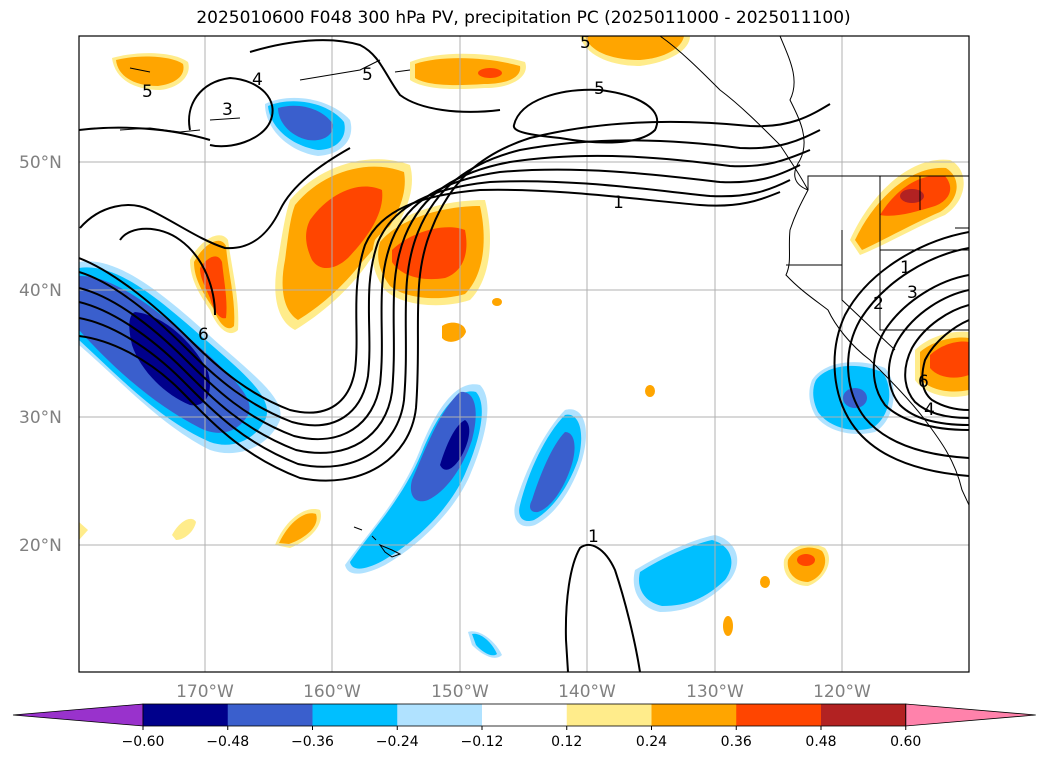  What do you see at coordinates (40, 418) in the screenshot?
I see `lat-tick-label: 30°N` at bounding box center [40, 418].